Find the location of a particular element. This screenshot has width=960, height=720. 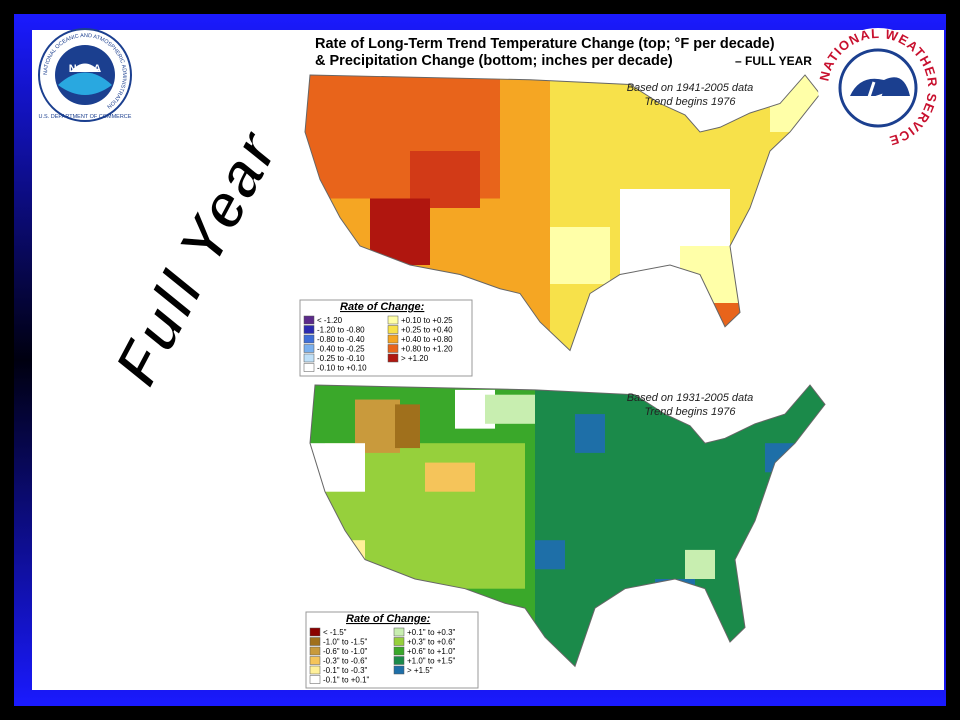

legend-label: -0.1" to -0.3" is located at coordinates (345, 670).